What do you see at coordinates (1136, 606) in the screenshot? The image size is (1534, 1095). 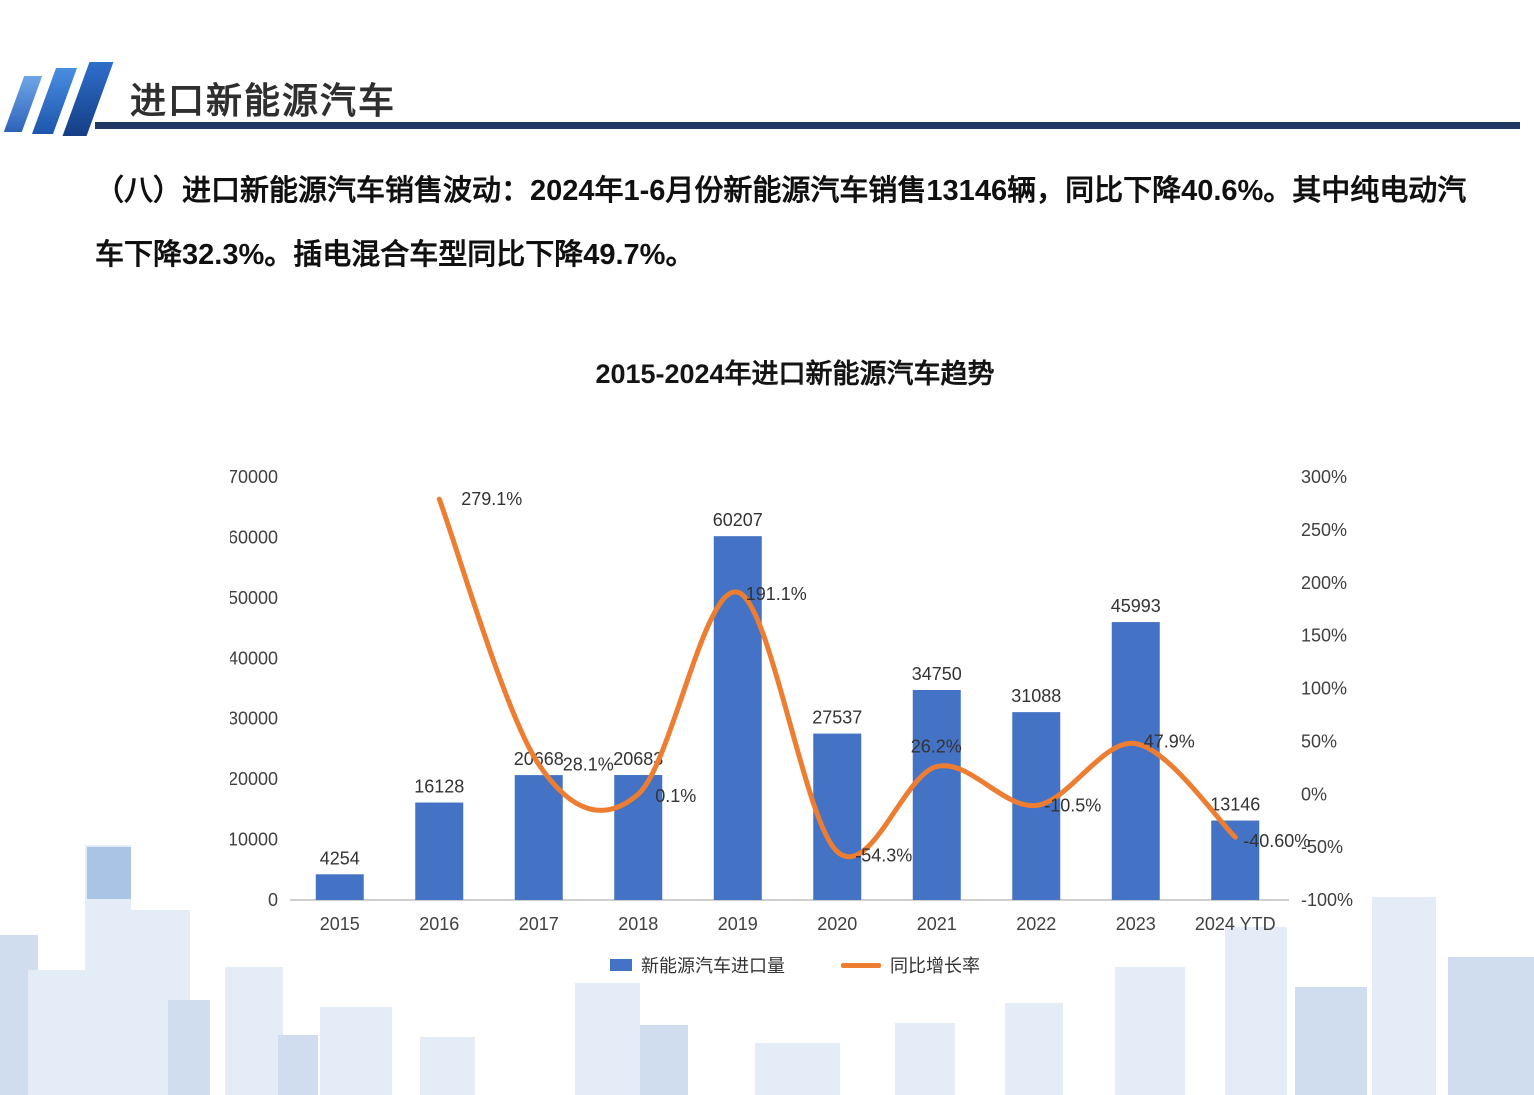 I see `svg-text: 45993` at bounding box center [1136, 606].